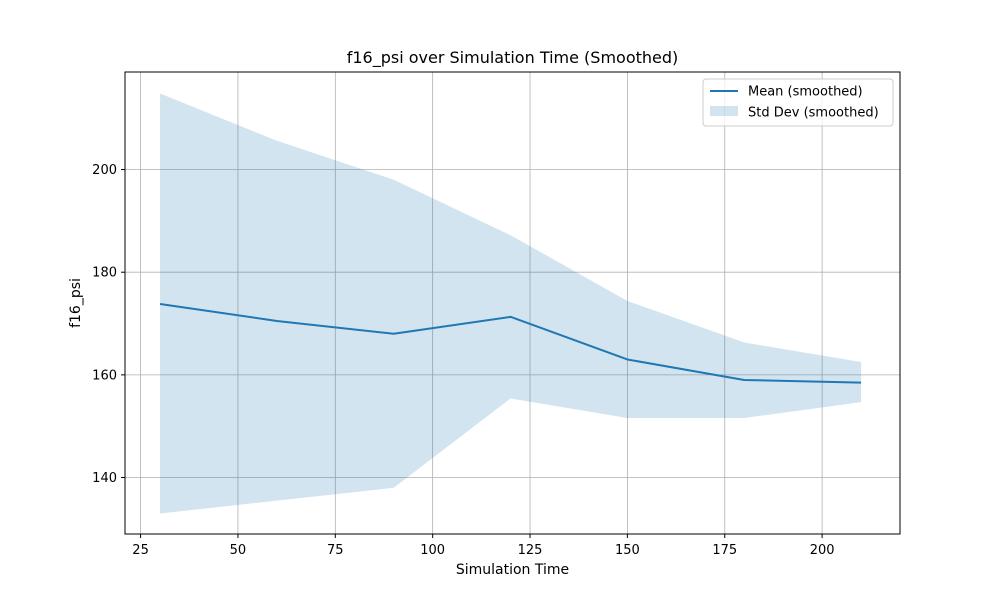 The height and width of the screenshot is (600, 1000). I want to click on legend-box, so click(798, 102).